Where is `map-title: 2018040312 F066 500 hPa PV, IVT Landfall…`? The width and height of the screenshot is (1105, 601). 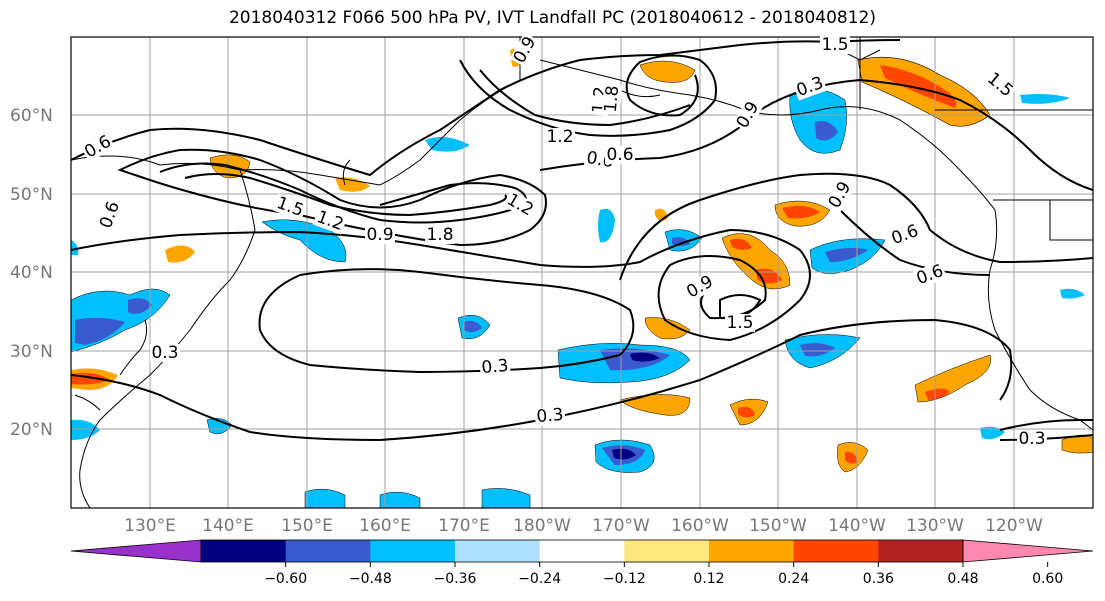 map-title: 2018040312 F066 500 hPa PV, IVT Landfall… is located at coordinates (552, 18).